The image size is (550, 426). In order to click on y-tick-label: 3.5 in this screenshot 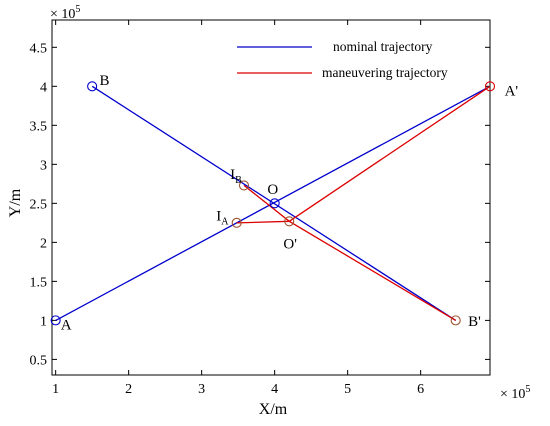, I will do `click(39, 126)`.